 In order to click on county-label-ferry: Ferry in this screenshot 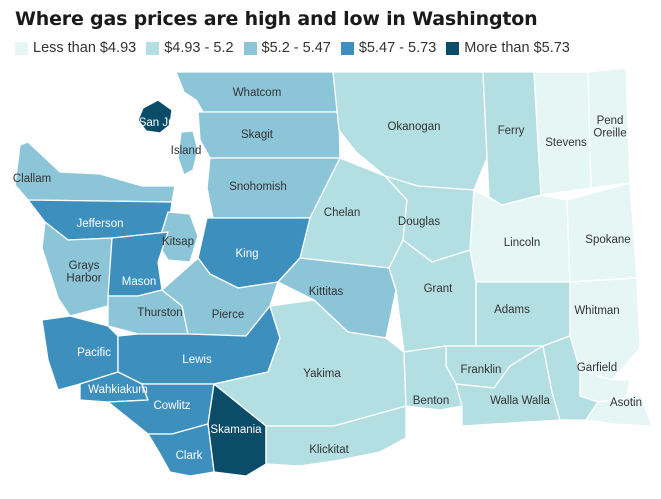, I will do `click(511, 131)`.